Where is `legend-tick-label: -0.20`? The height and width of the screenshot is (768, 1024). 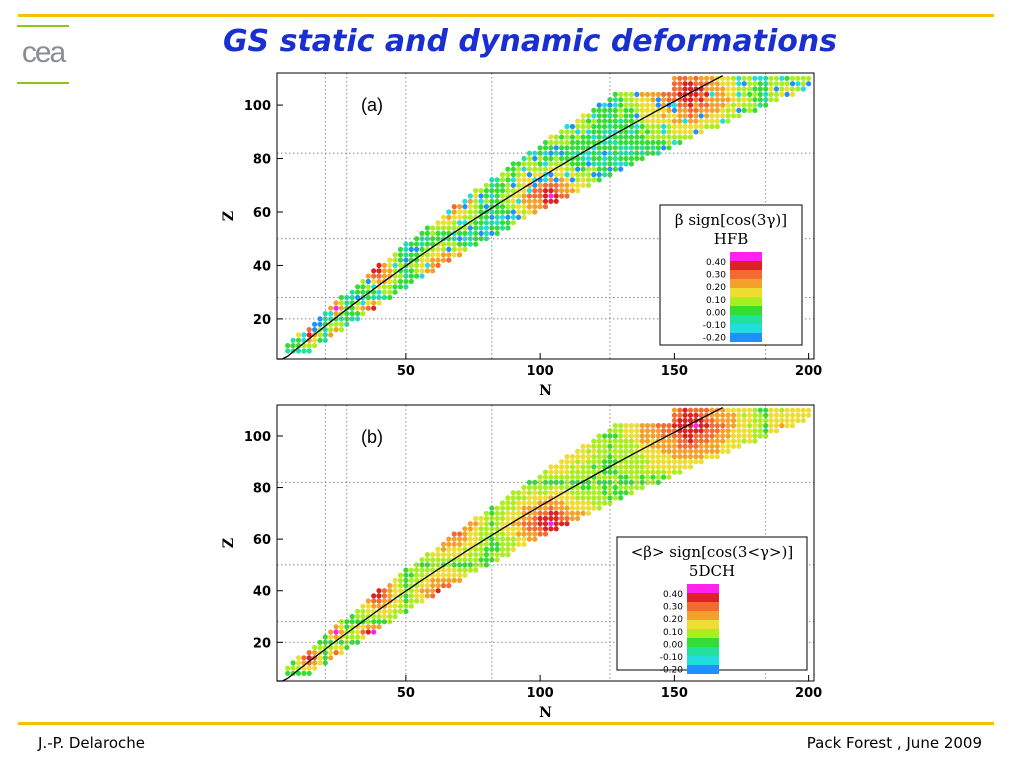 legend-tick-label: -0.20 is located at coordinates (672, 671).